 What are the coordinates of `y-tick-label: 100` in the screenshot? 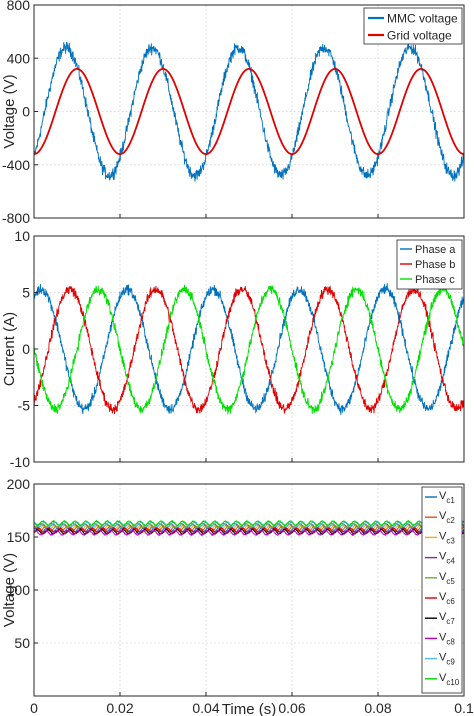 It's located at (19, 590).